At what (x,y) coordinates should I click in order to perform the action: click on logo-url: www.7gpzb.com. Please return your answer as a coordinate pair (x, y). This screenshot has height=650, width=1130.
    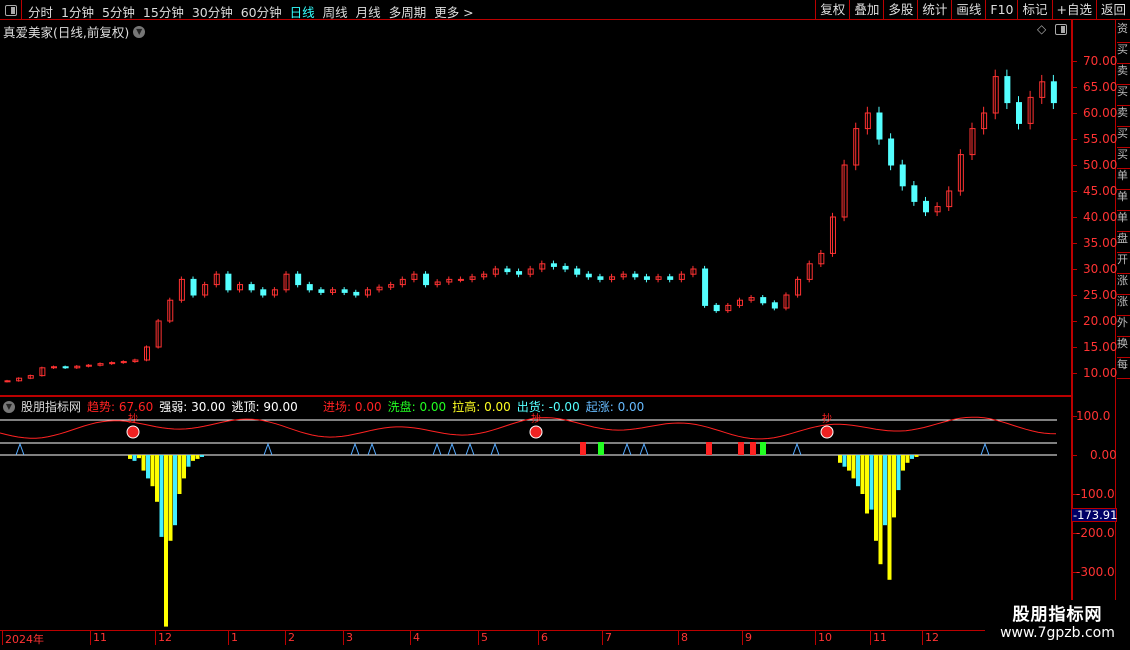
    Looking at the image, I should click on (1057, 633).